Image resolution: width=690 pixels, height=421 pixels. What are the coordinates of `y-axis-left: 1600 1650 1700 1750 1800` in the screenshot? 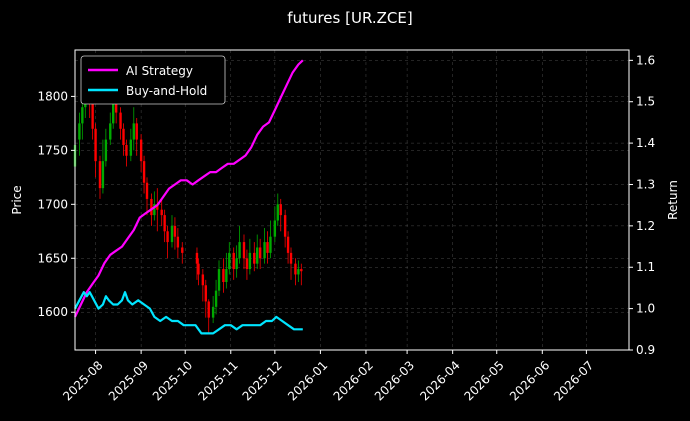 It's located at (56, 204).